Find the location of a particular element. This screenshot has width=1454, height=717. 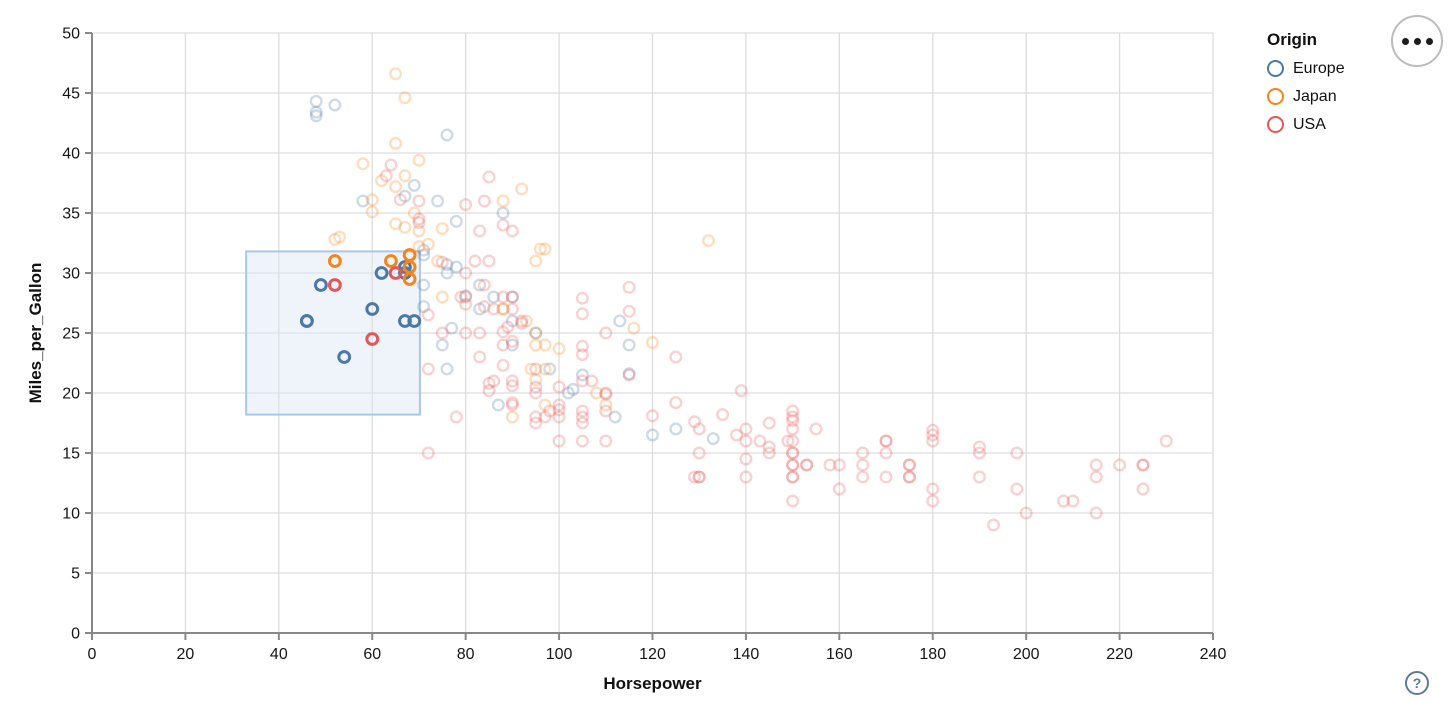

x-tick-label: 20 is located at coordinates (186, 654).